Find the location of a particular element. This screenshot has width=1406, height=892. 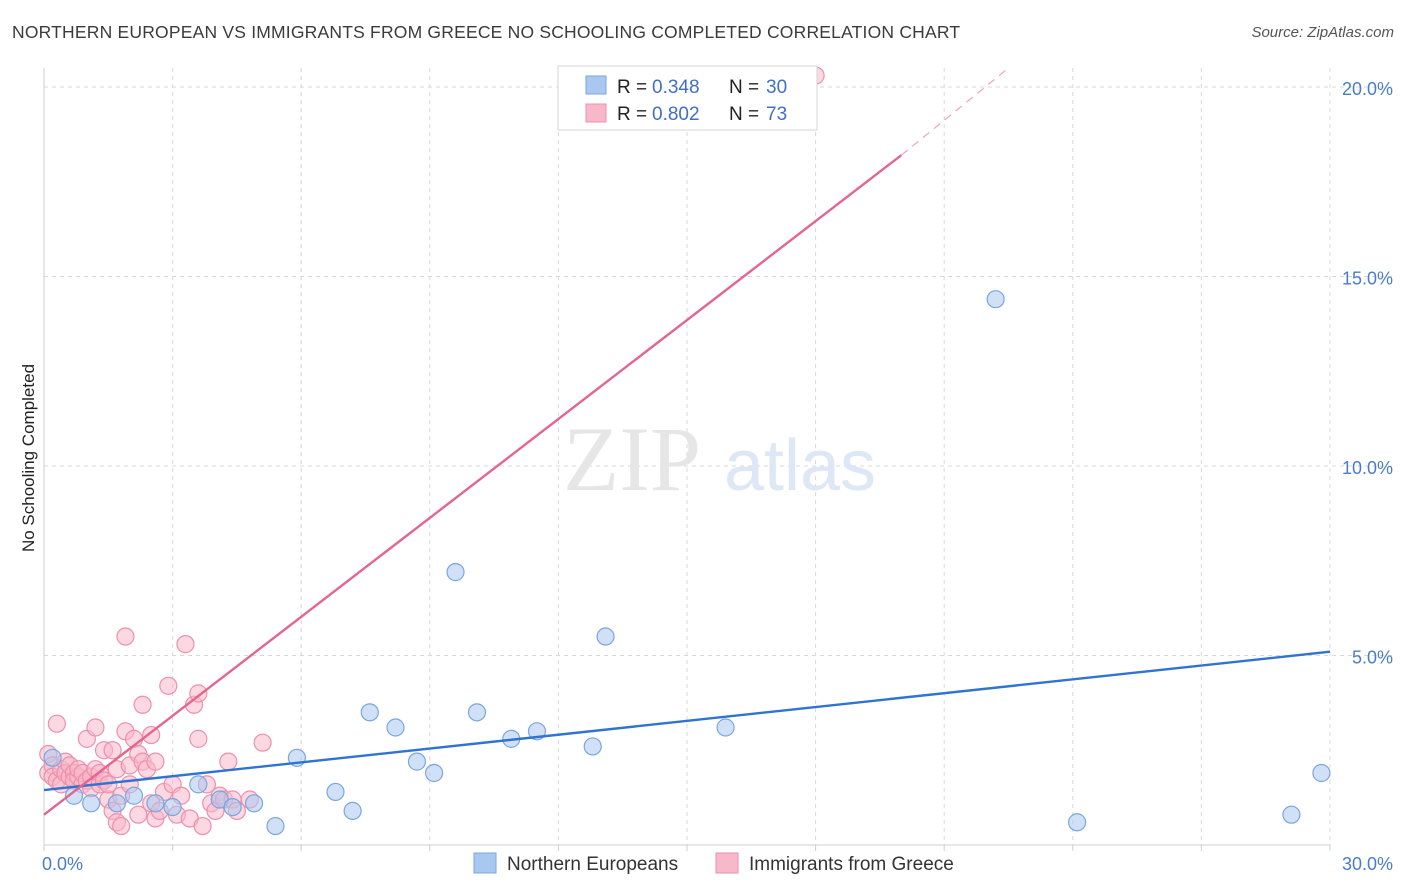

watermark: ZIP atlas is located at coordinates (719, 459).